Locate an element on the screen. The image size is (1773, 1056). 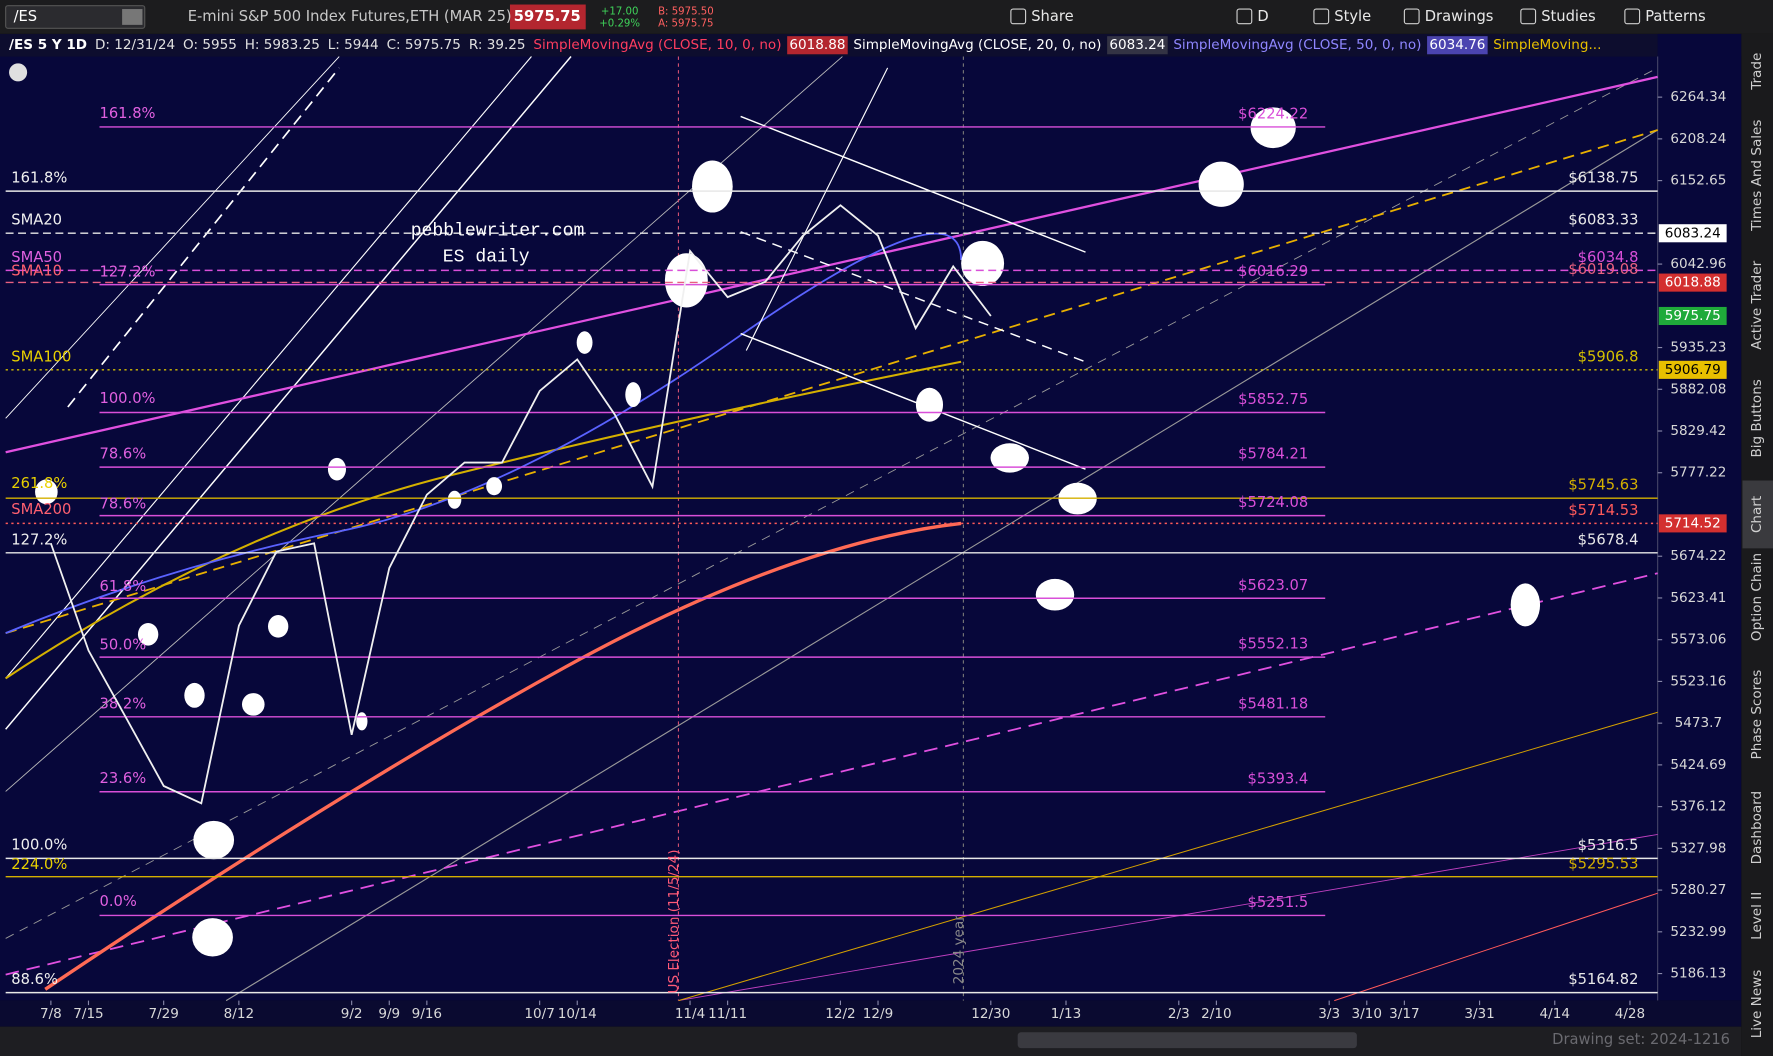
y-tick-label: 5280.27 is located at coordinates (1698, 890).